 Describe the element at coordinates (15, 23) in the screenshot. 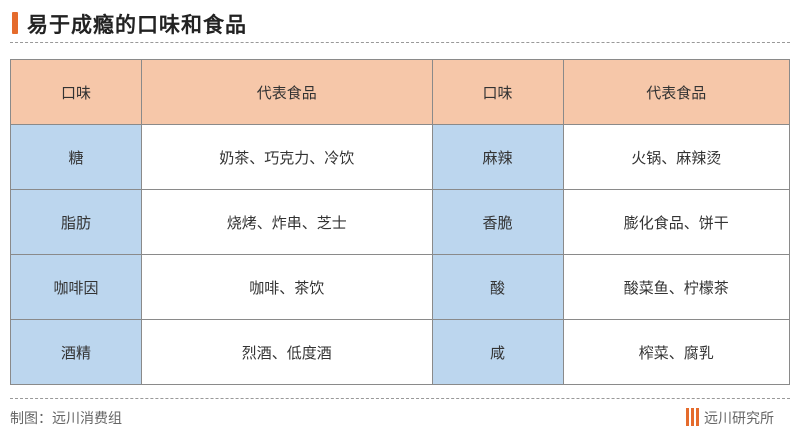

I see `title-accent-bar` at that location.